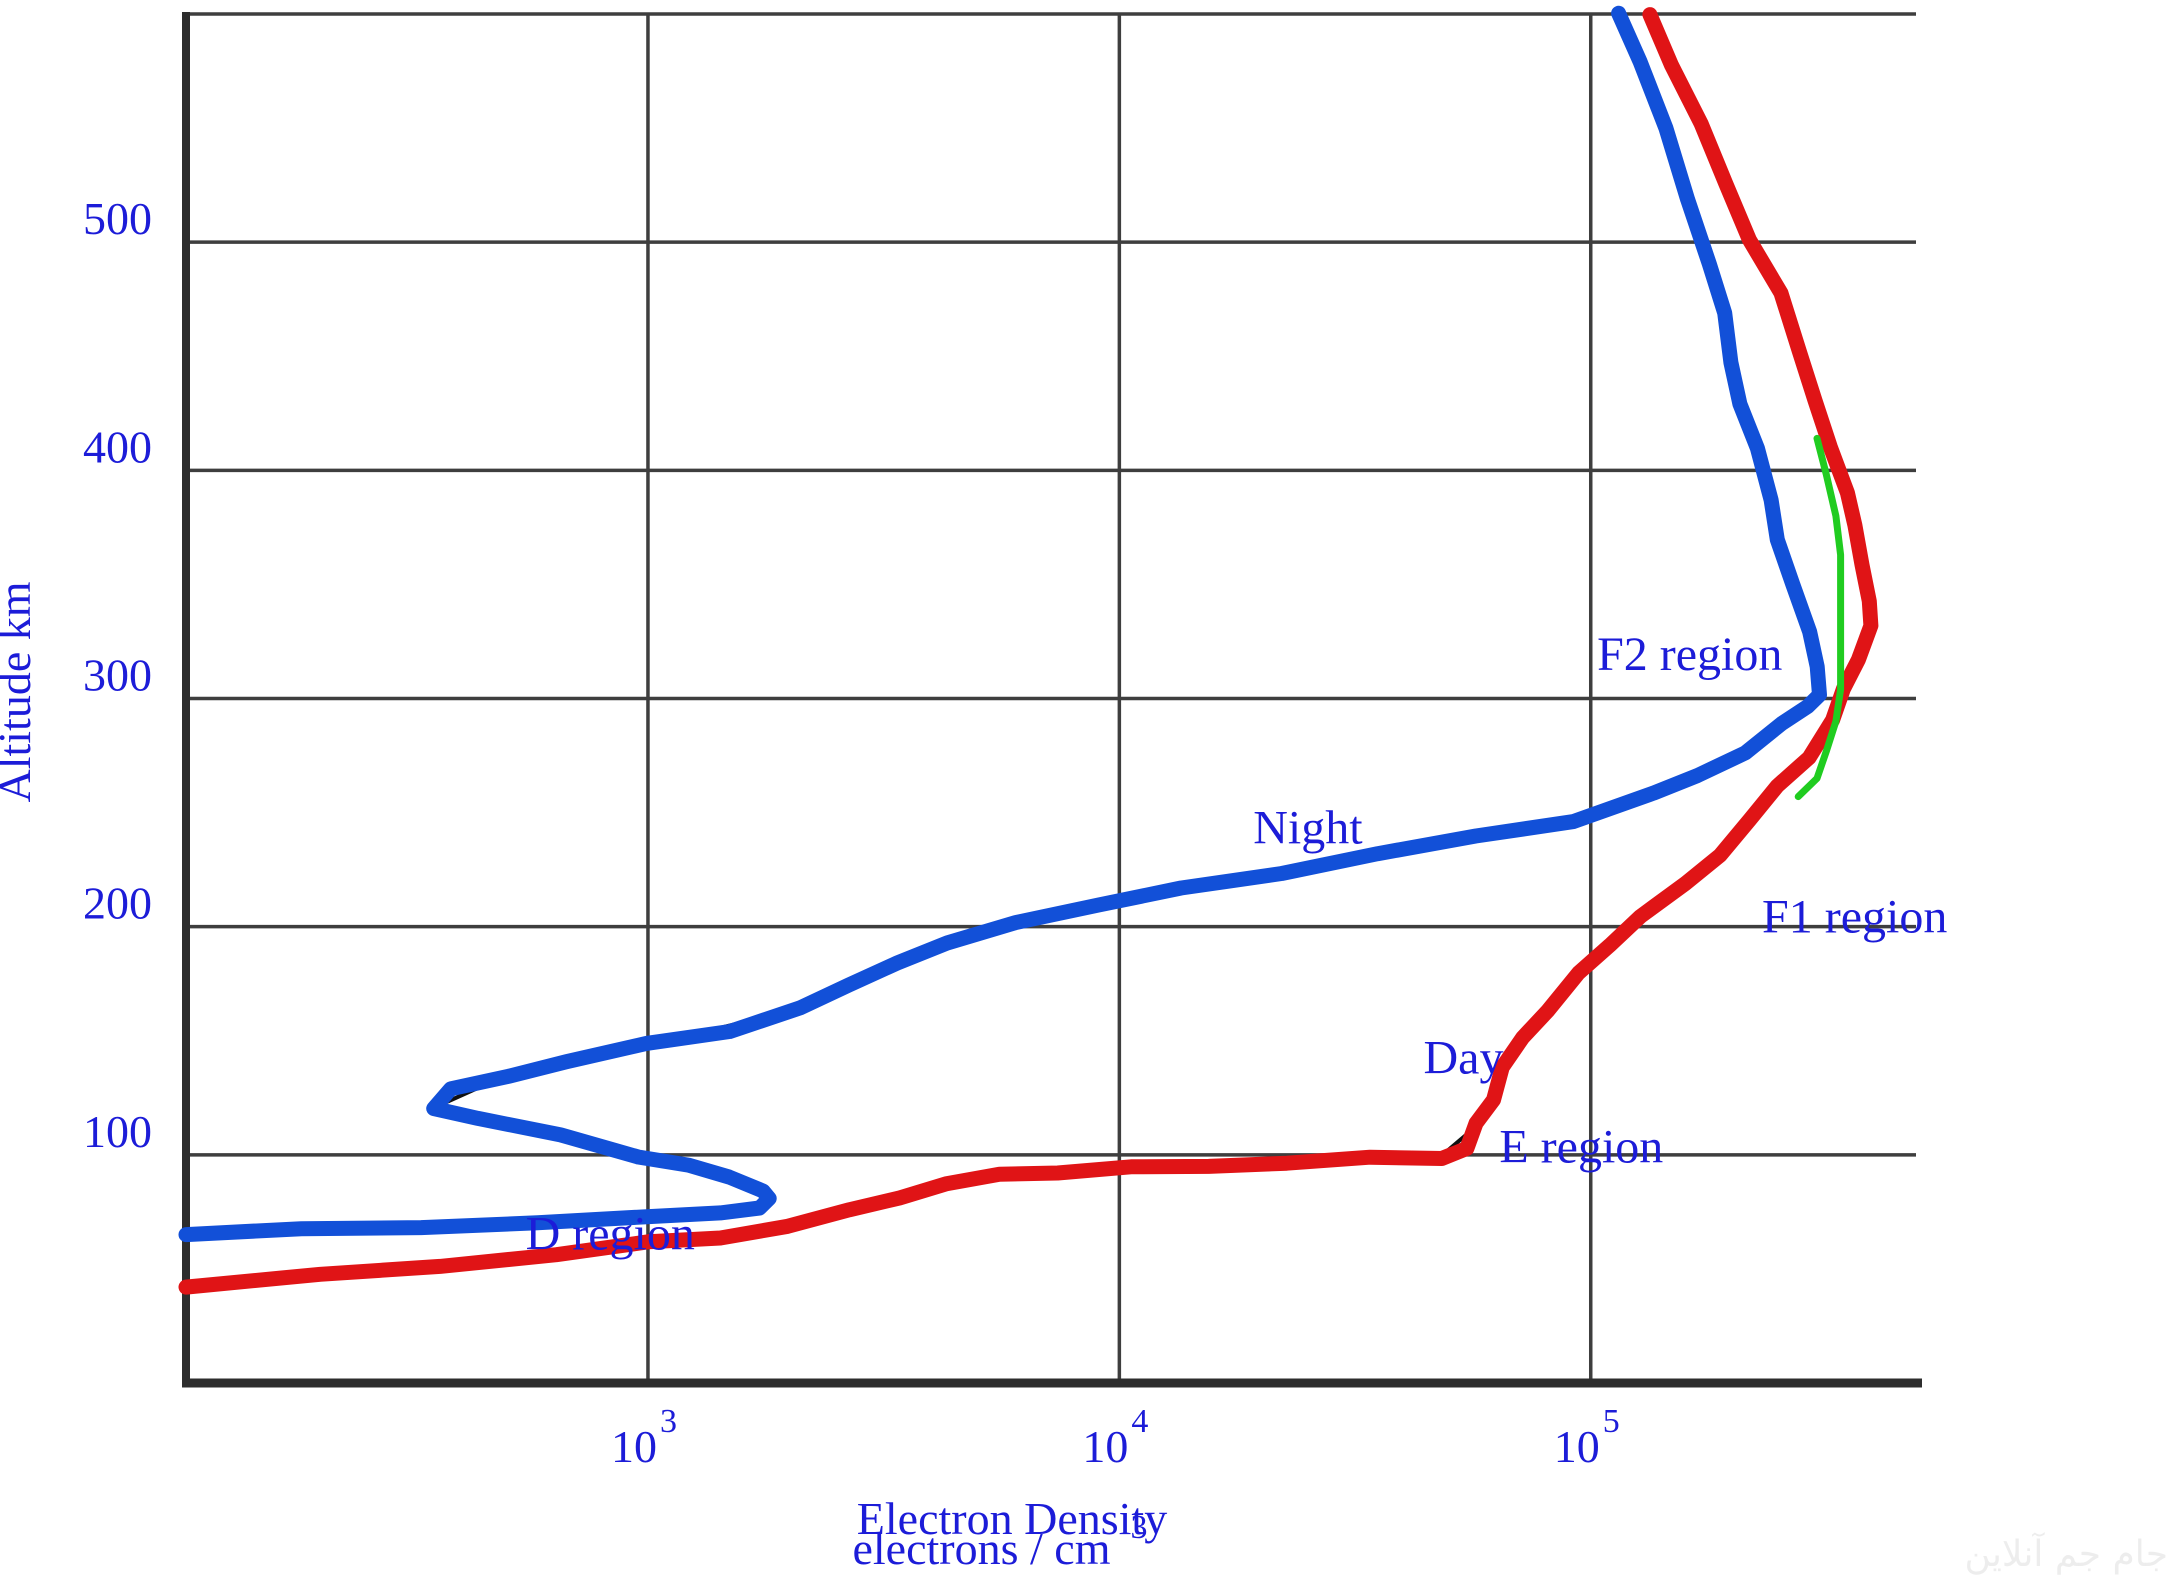 The width and height of the screenshot is (2176, 1581). Describe the element at coordinates (1587, 1437) in the screenshot. I see `x-tick-1e5: 10⁵` at that location.